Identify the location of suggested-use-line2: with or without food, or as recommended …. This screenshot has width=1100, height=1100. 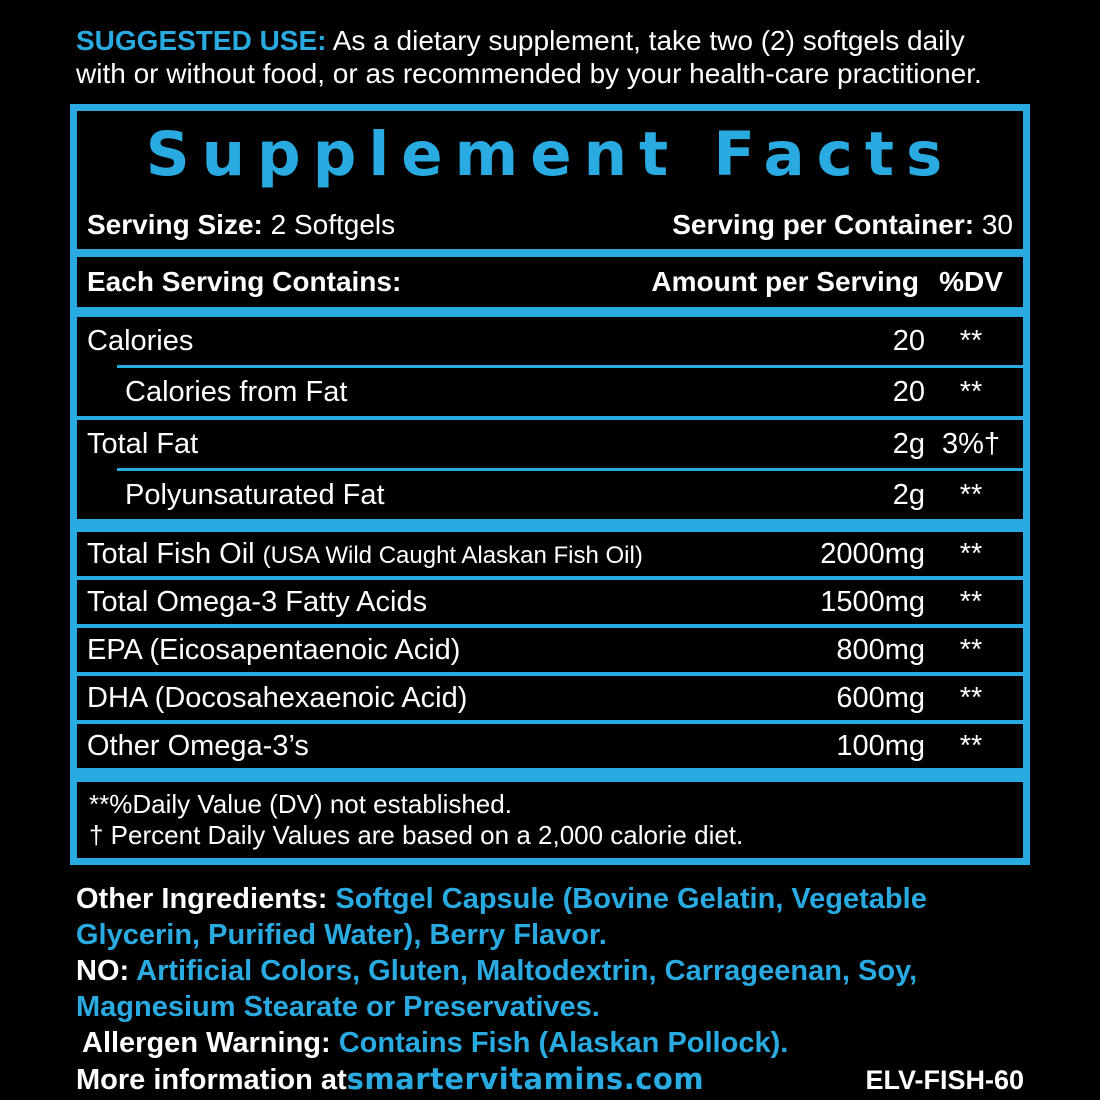
(558, 73).